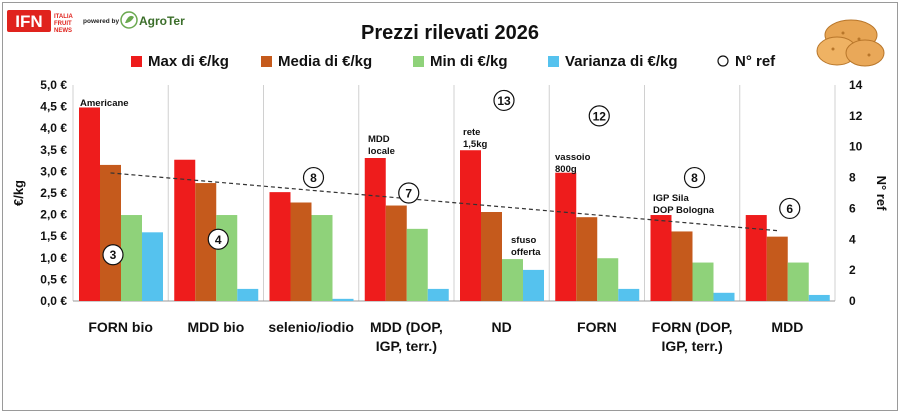  I want to click on y2-tick-label: 0, so click(852, 301).